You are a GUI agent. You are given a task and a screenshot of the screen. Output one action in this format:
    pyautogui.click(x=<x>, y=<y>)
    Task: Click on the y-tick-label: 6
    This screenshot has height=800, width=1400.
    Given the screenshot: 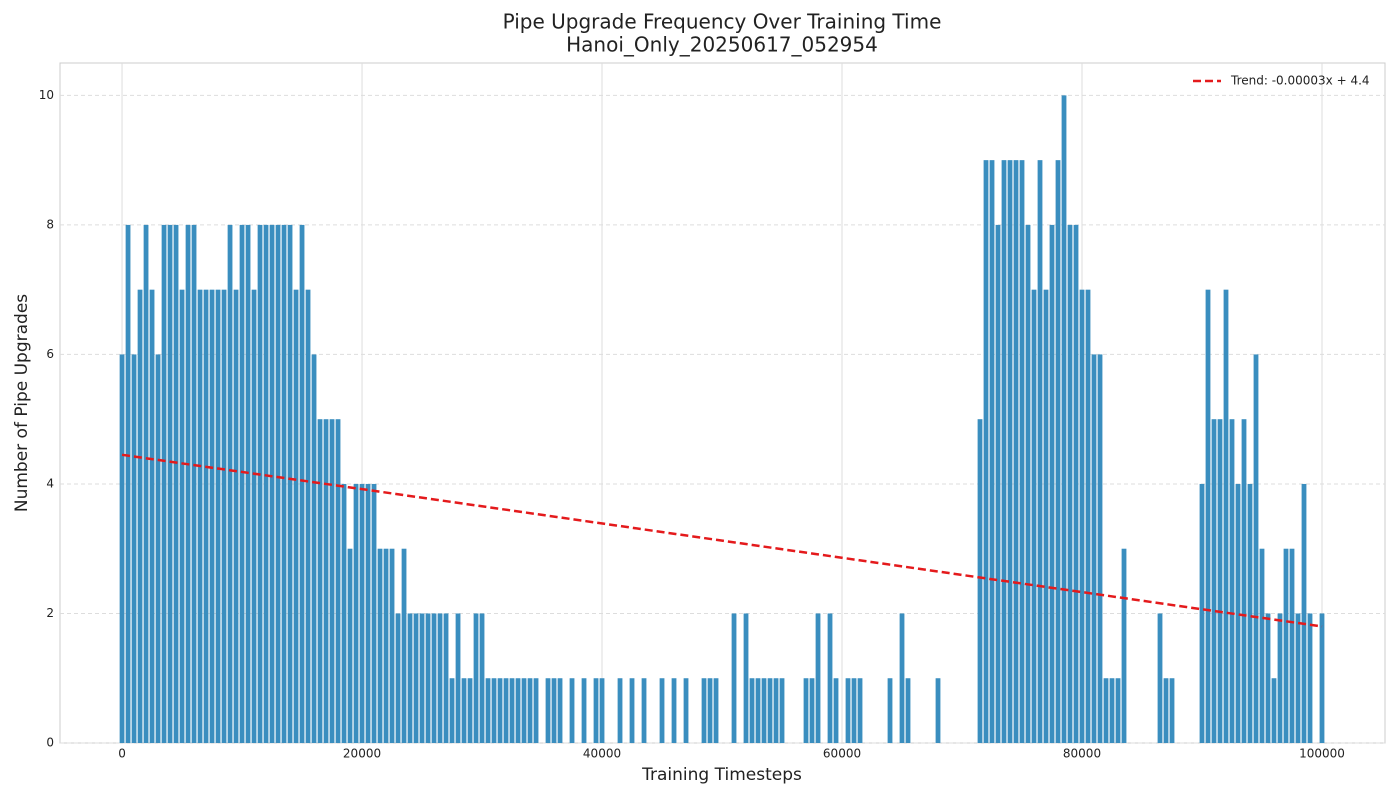 What is the action you would take?
    pyautogui.click(x=50, y=354)
    